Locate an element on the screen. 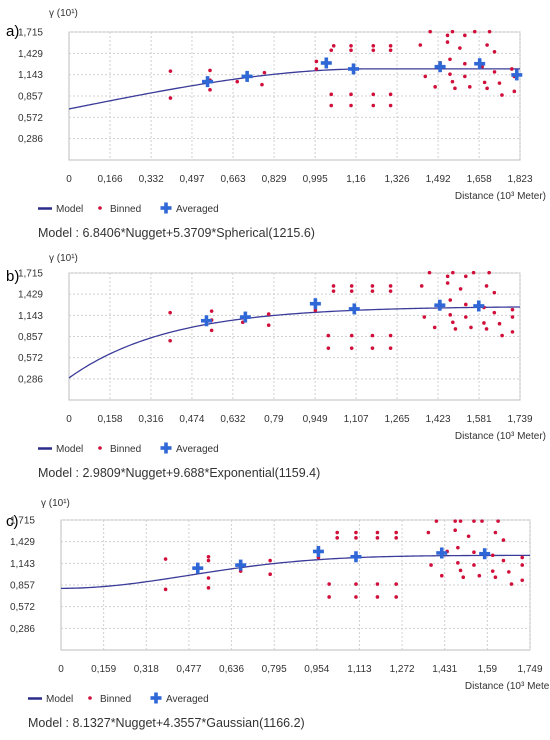  y-tick-label: 1,429 is located at coordinates (30, 295).